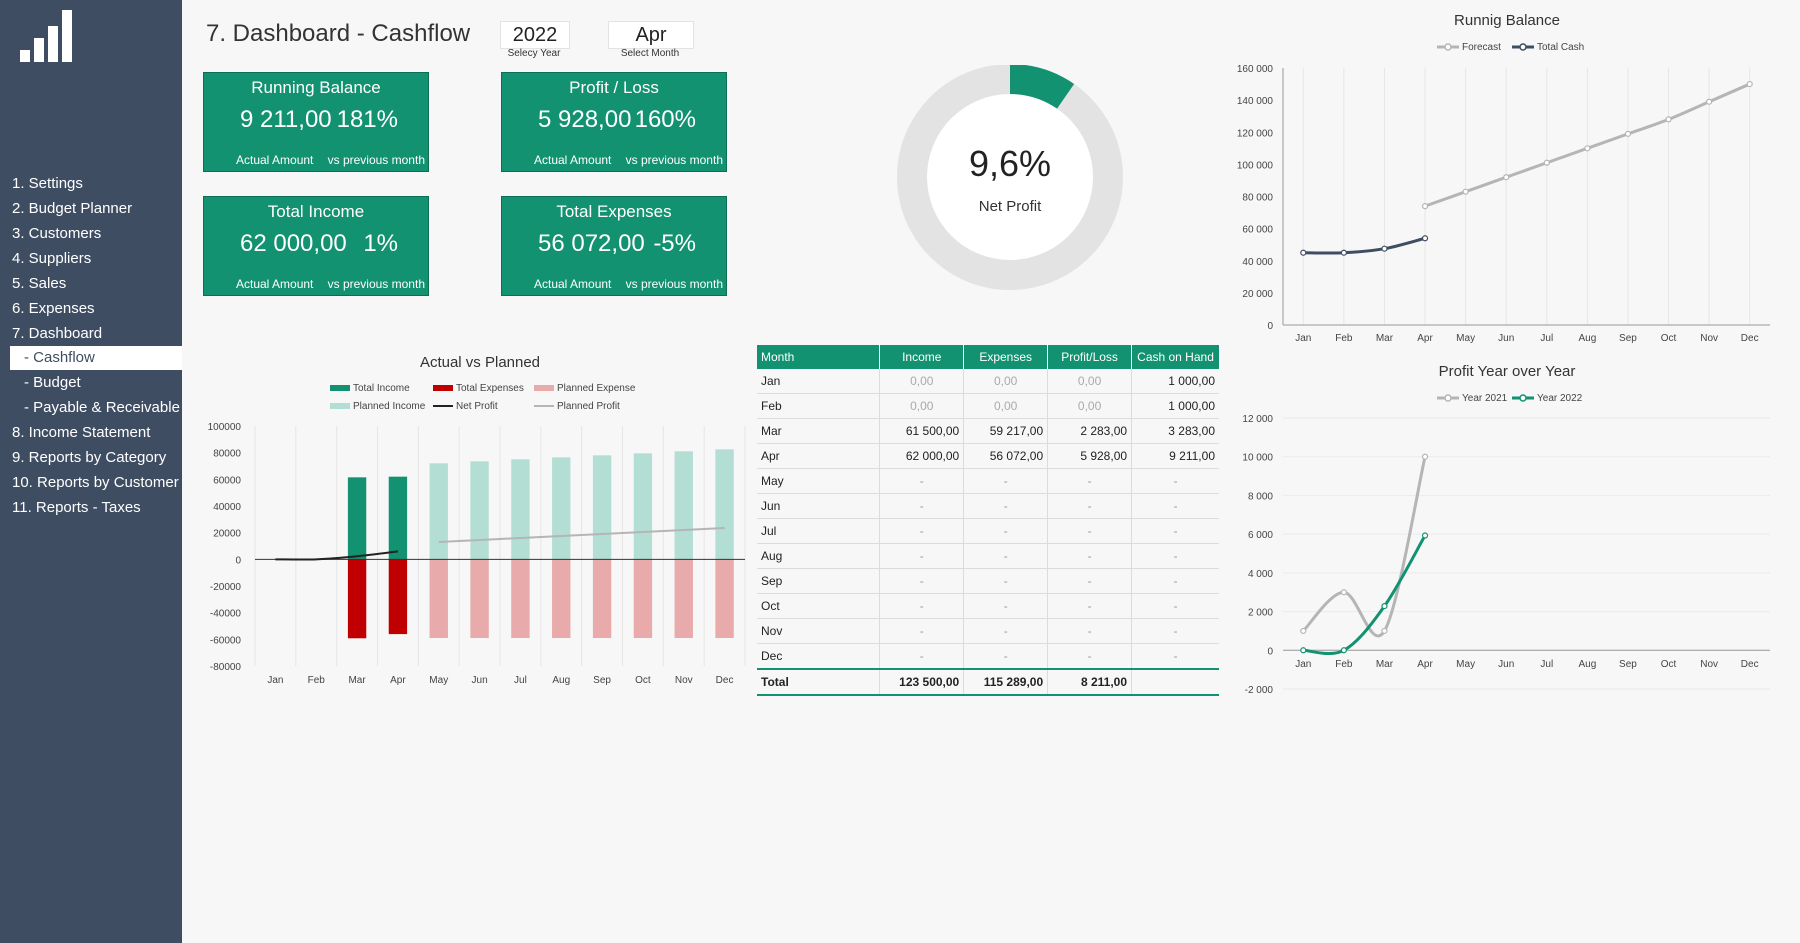 Image resolution: width=1800 pixels, height=943 pixels. I want to click on nav-reports-by-customer: 10. Reports by Customer, so click(95, 482).